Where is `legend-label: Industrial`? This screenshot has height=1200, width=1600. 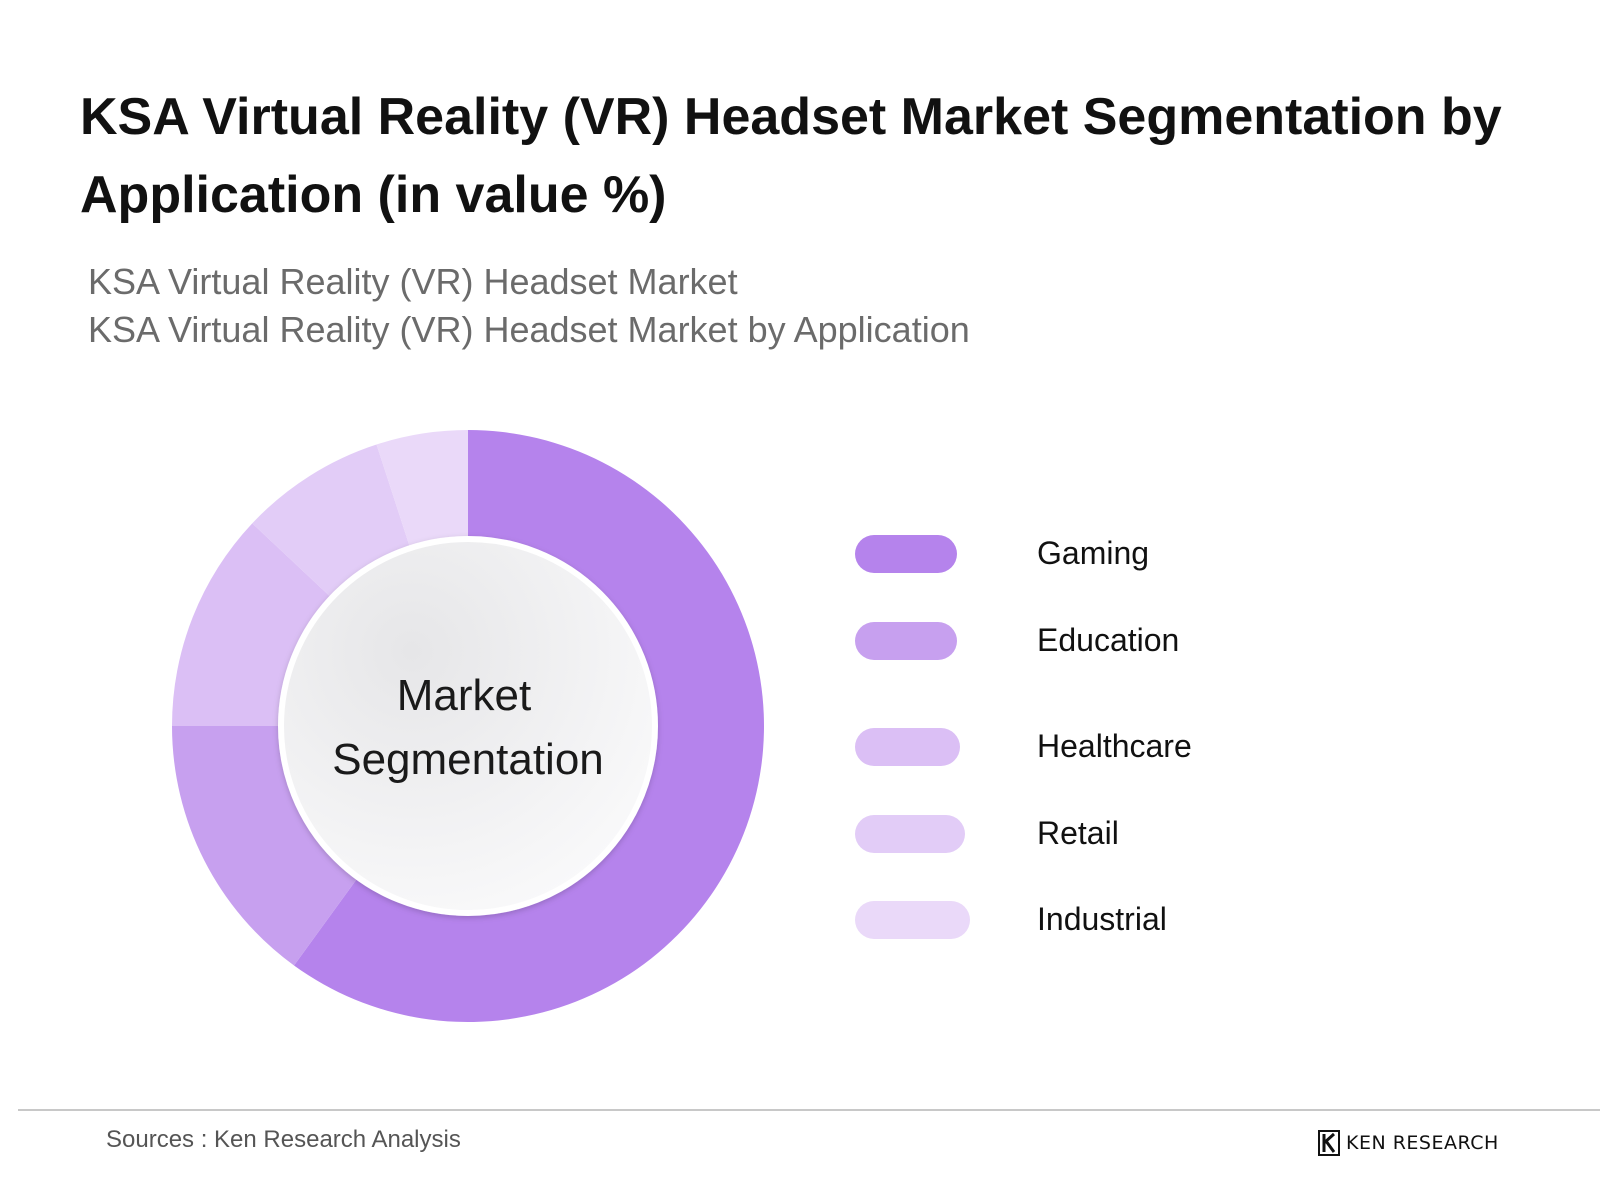 legend-label: Industrial is located at coordinates (1102, 919).